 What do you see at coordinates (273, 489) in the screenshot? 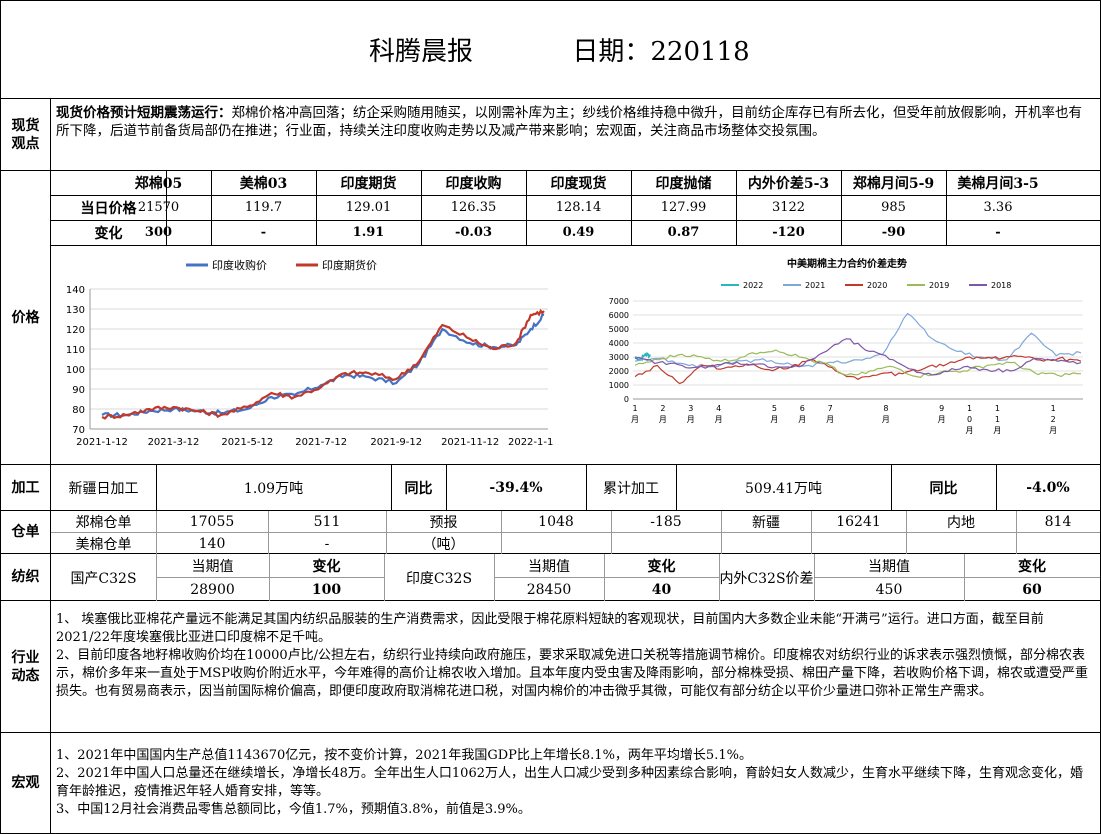
I see `xinjiang-daily-value: 1.09万吨` at bounding box center [273, 489].